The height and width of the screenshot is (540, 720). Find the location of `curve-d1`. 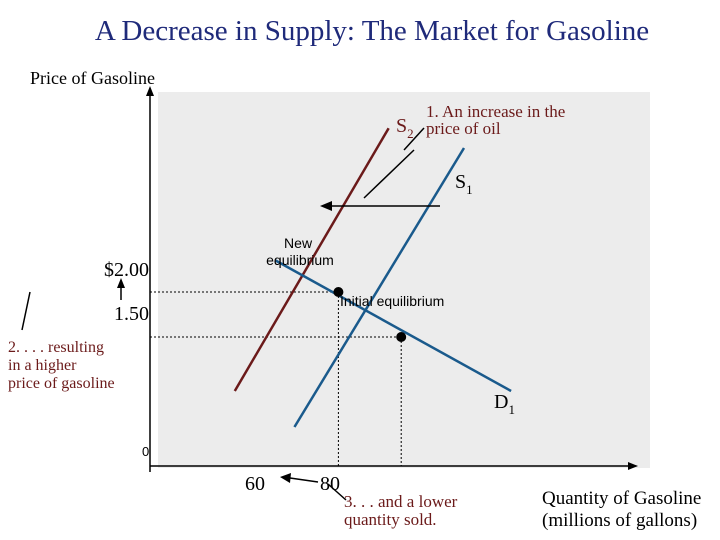

curve-d1 is located at coordinates (393, 326).